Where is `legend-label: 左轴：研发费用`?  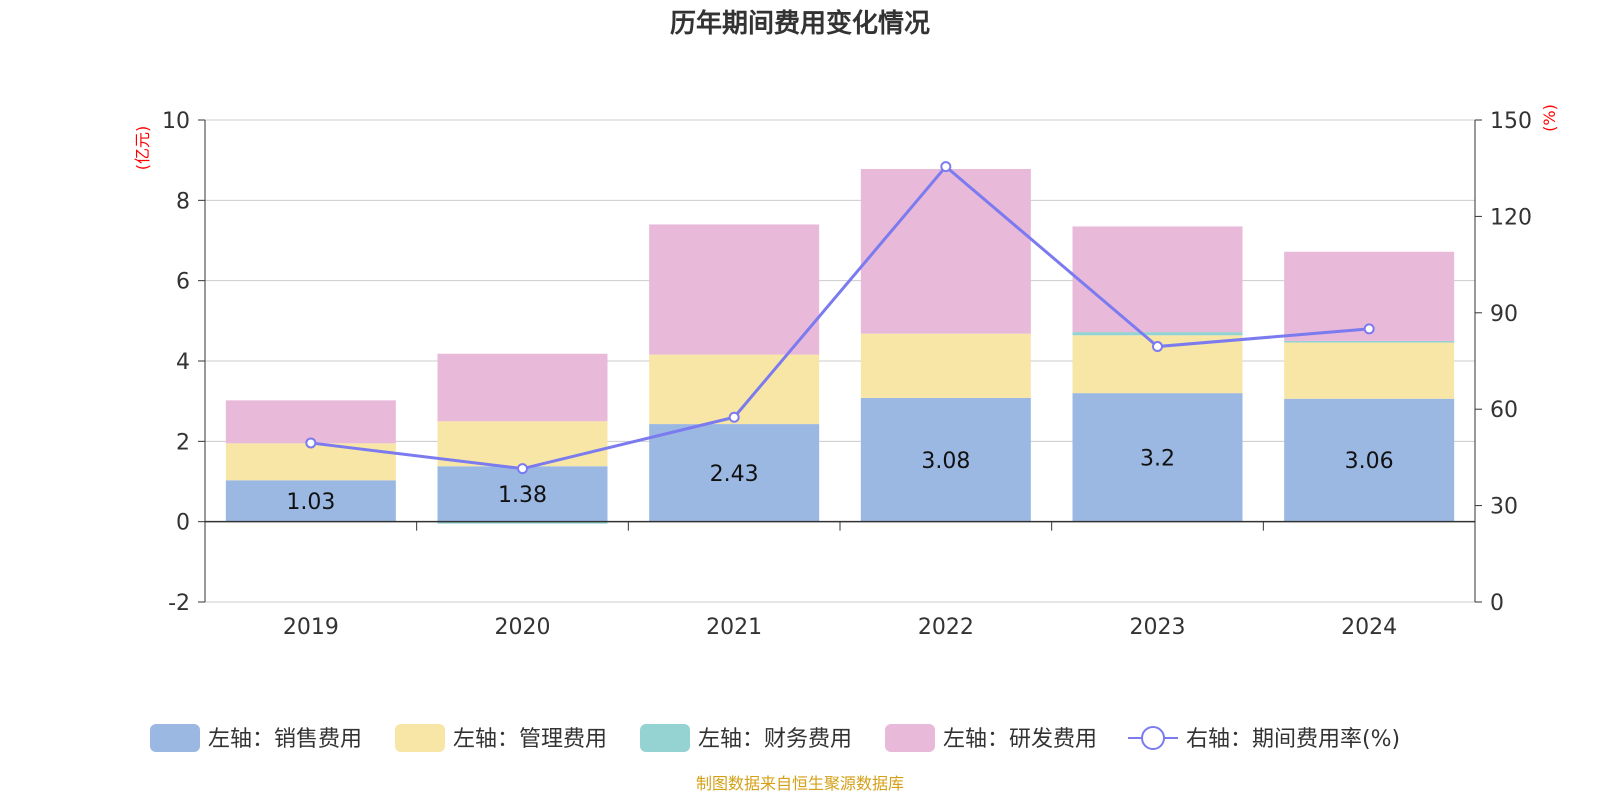 legend-label: 左轴：研发费用 is located at coordinates (1020, 739).